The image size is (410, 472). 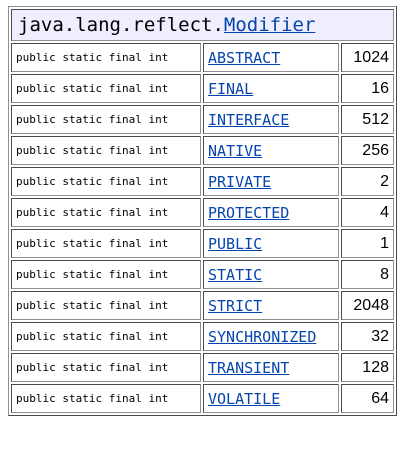 What do you see at coordinates (367, 57) in the screenshot?
I see `field-value: 1024` at bounding box center [367, 57].